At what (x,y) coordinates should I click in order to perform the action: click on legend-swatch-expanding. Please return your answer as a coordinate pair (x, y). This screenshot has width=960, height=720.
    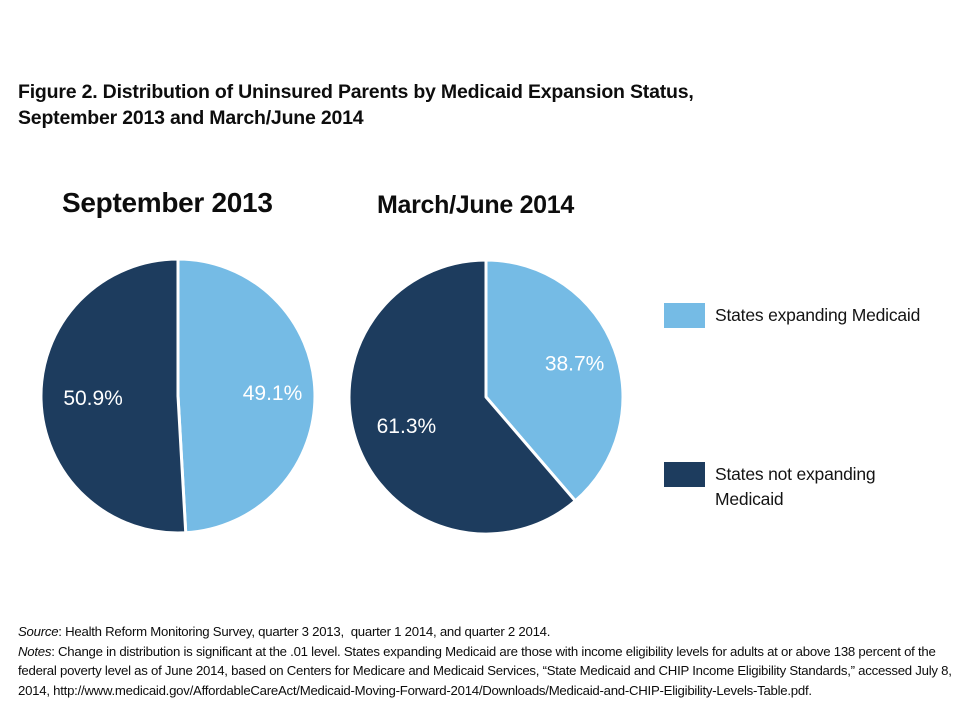
    Looking at the image, I should click on (684, 315).